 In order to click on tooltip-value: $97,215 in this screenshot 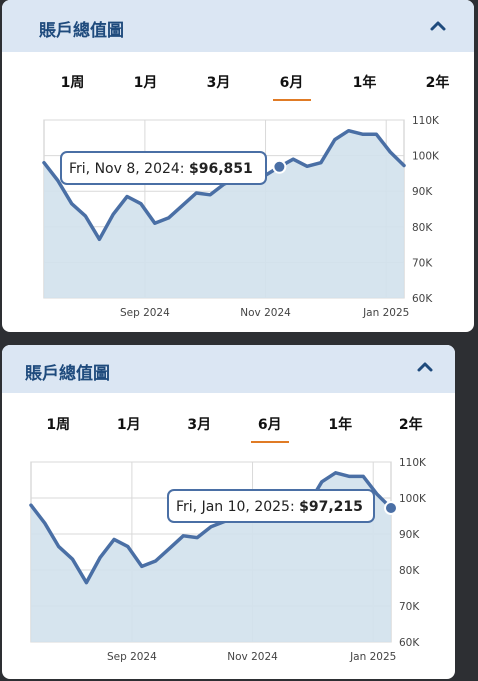, I will do `click(331, 507)`.